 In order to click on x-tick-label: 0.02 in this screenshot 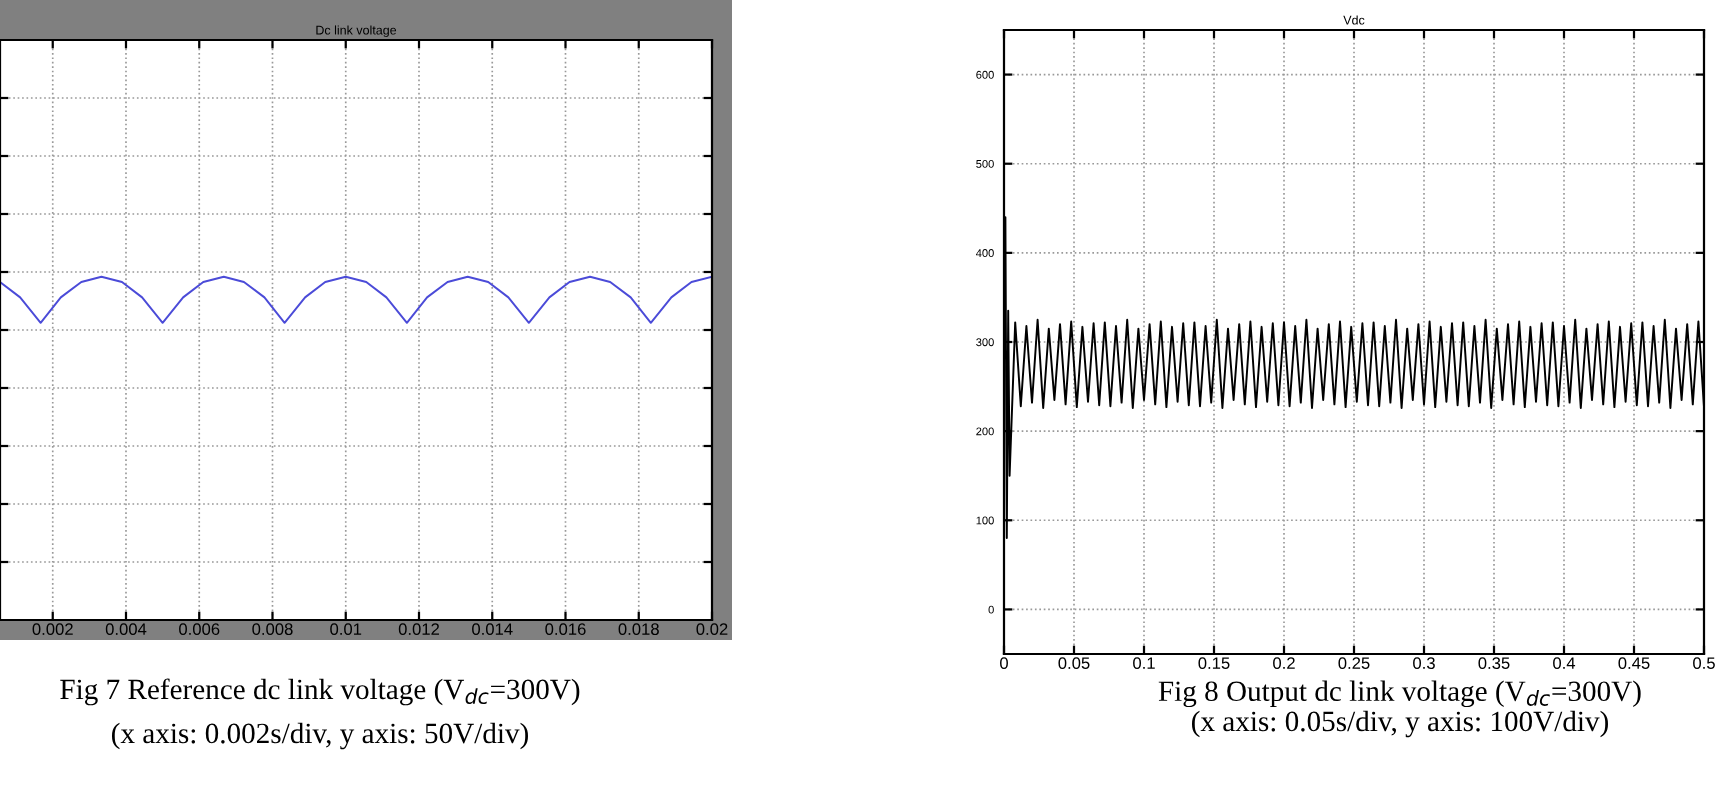, I will do `click(712, 629)`.